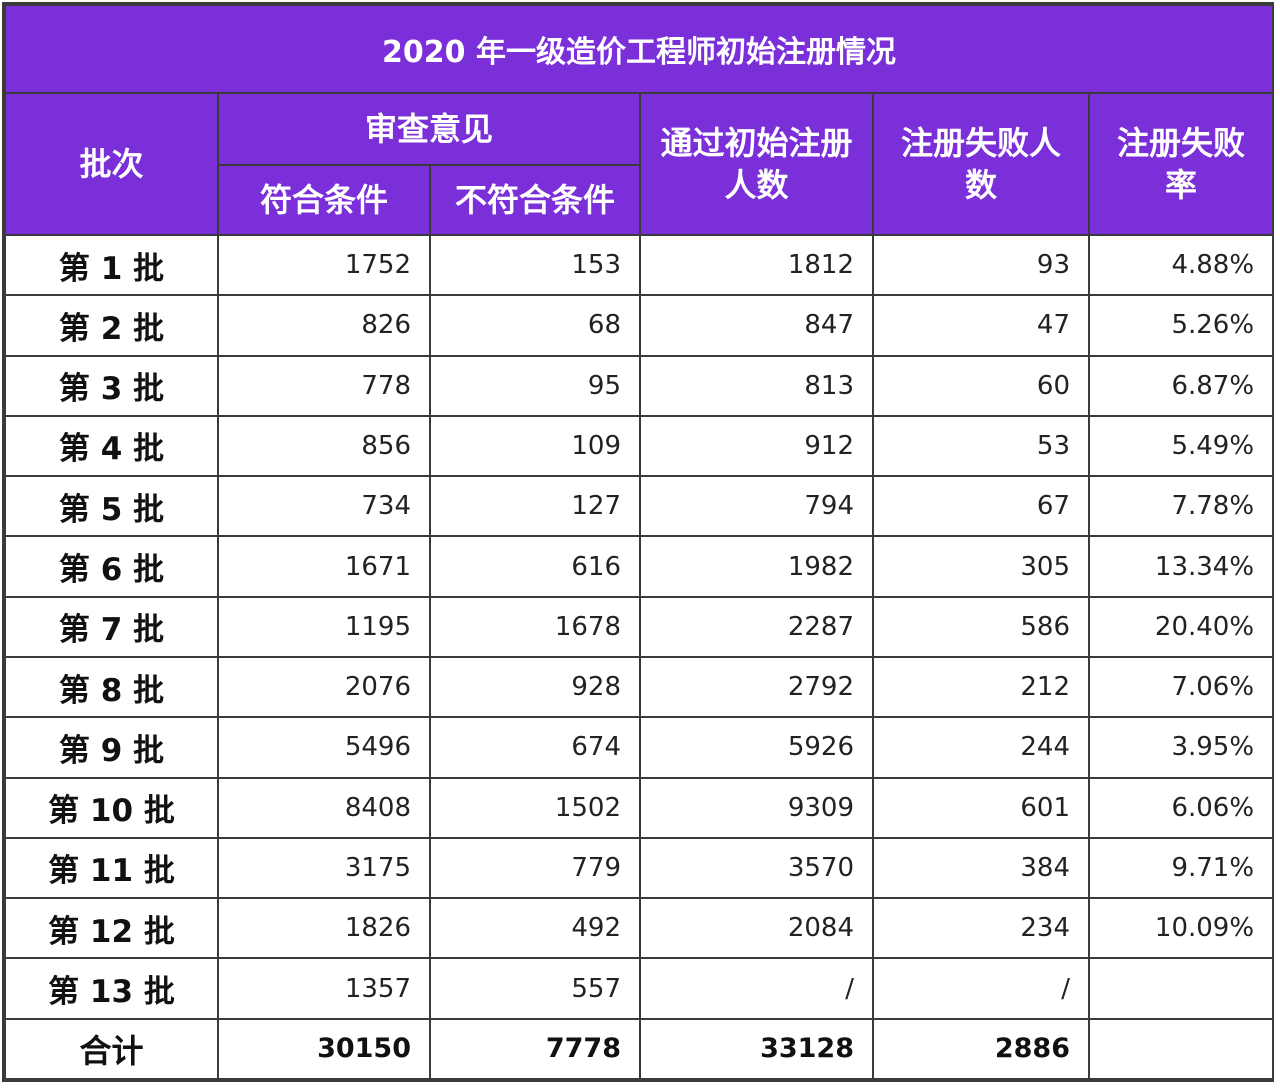 This screenshot has width=1280, height=1090. Describe the element at coordinates (1181, 164) in the screenshot. I see `header-rate: 注册失败 率` at that location.